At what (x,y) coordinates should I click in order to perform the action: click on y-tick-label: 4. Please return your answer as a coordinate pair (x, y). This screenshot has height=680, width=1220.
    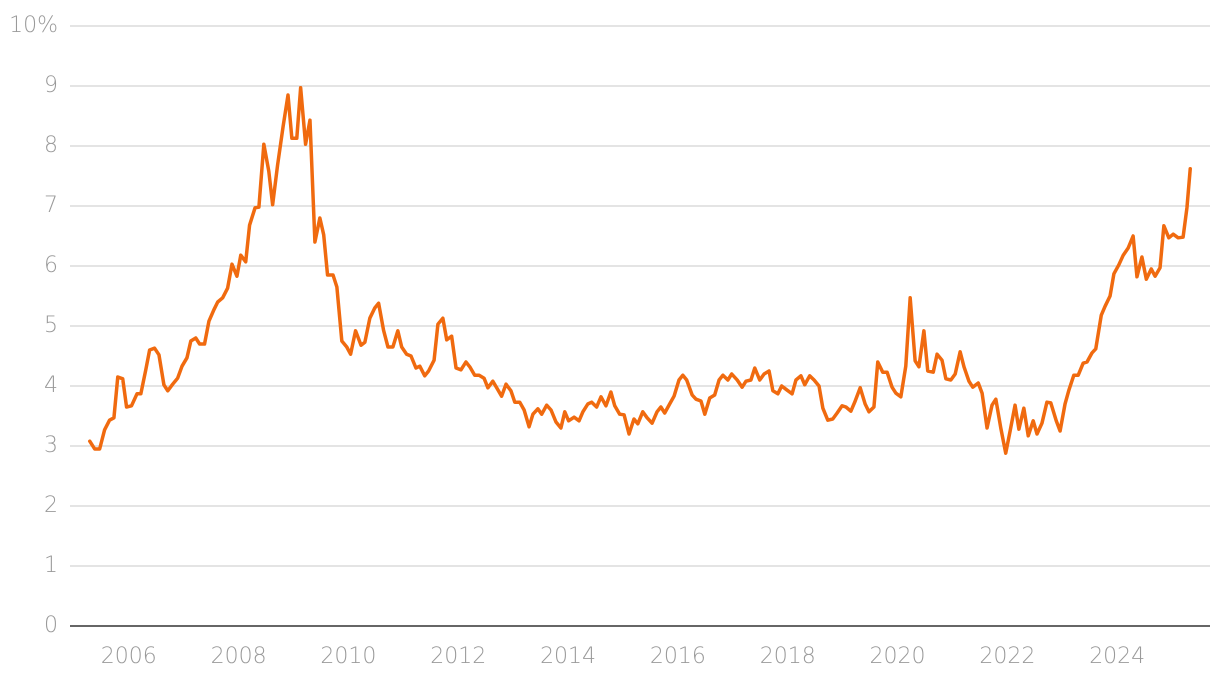
    Looking at the image, I should click on (51, 385).